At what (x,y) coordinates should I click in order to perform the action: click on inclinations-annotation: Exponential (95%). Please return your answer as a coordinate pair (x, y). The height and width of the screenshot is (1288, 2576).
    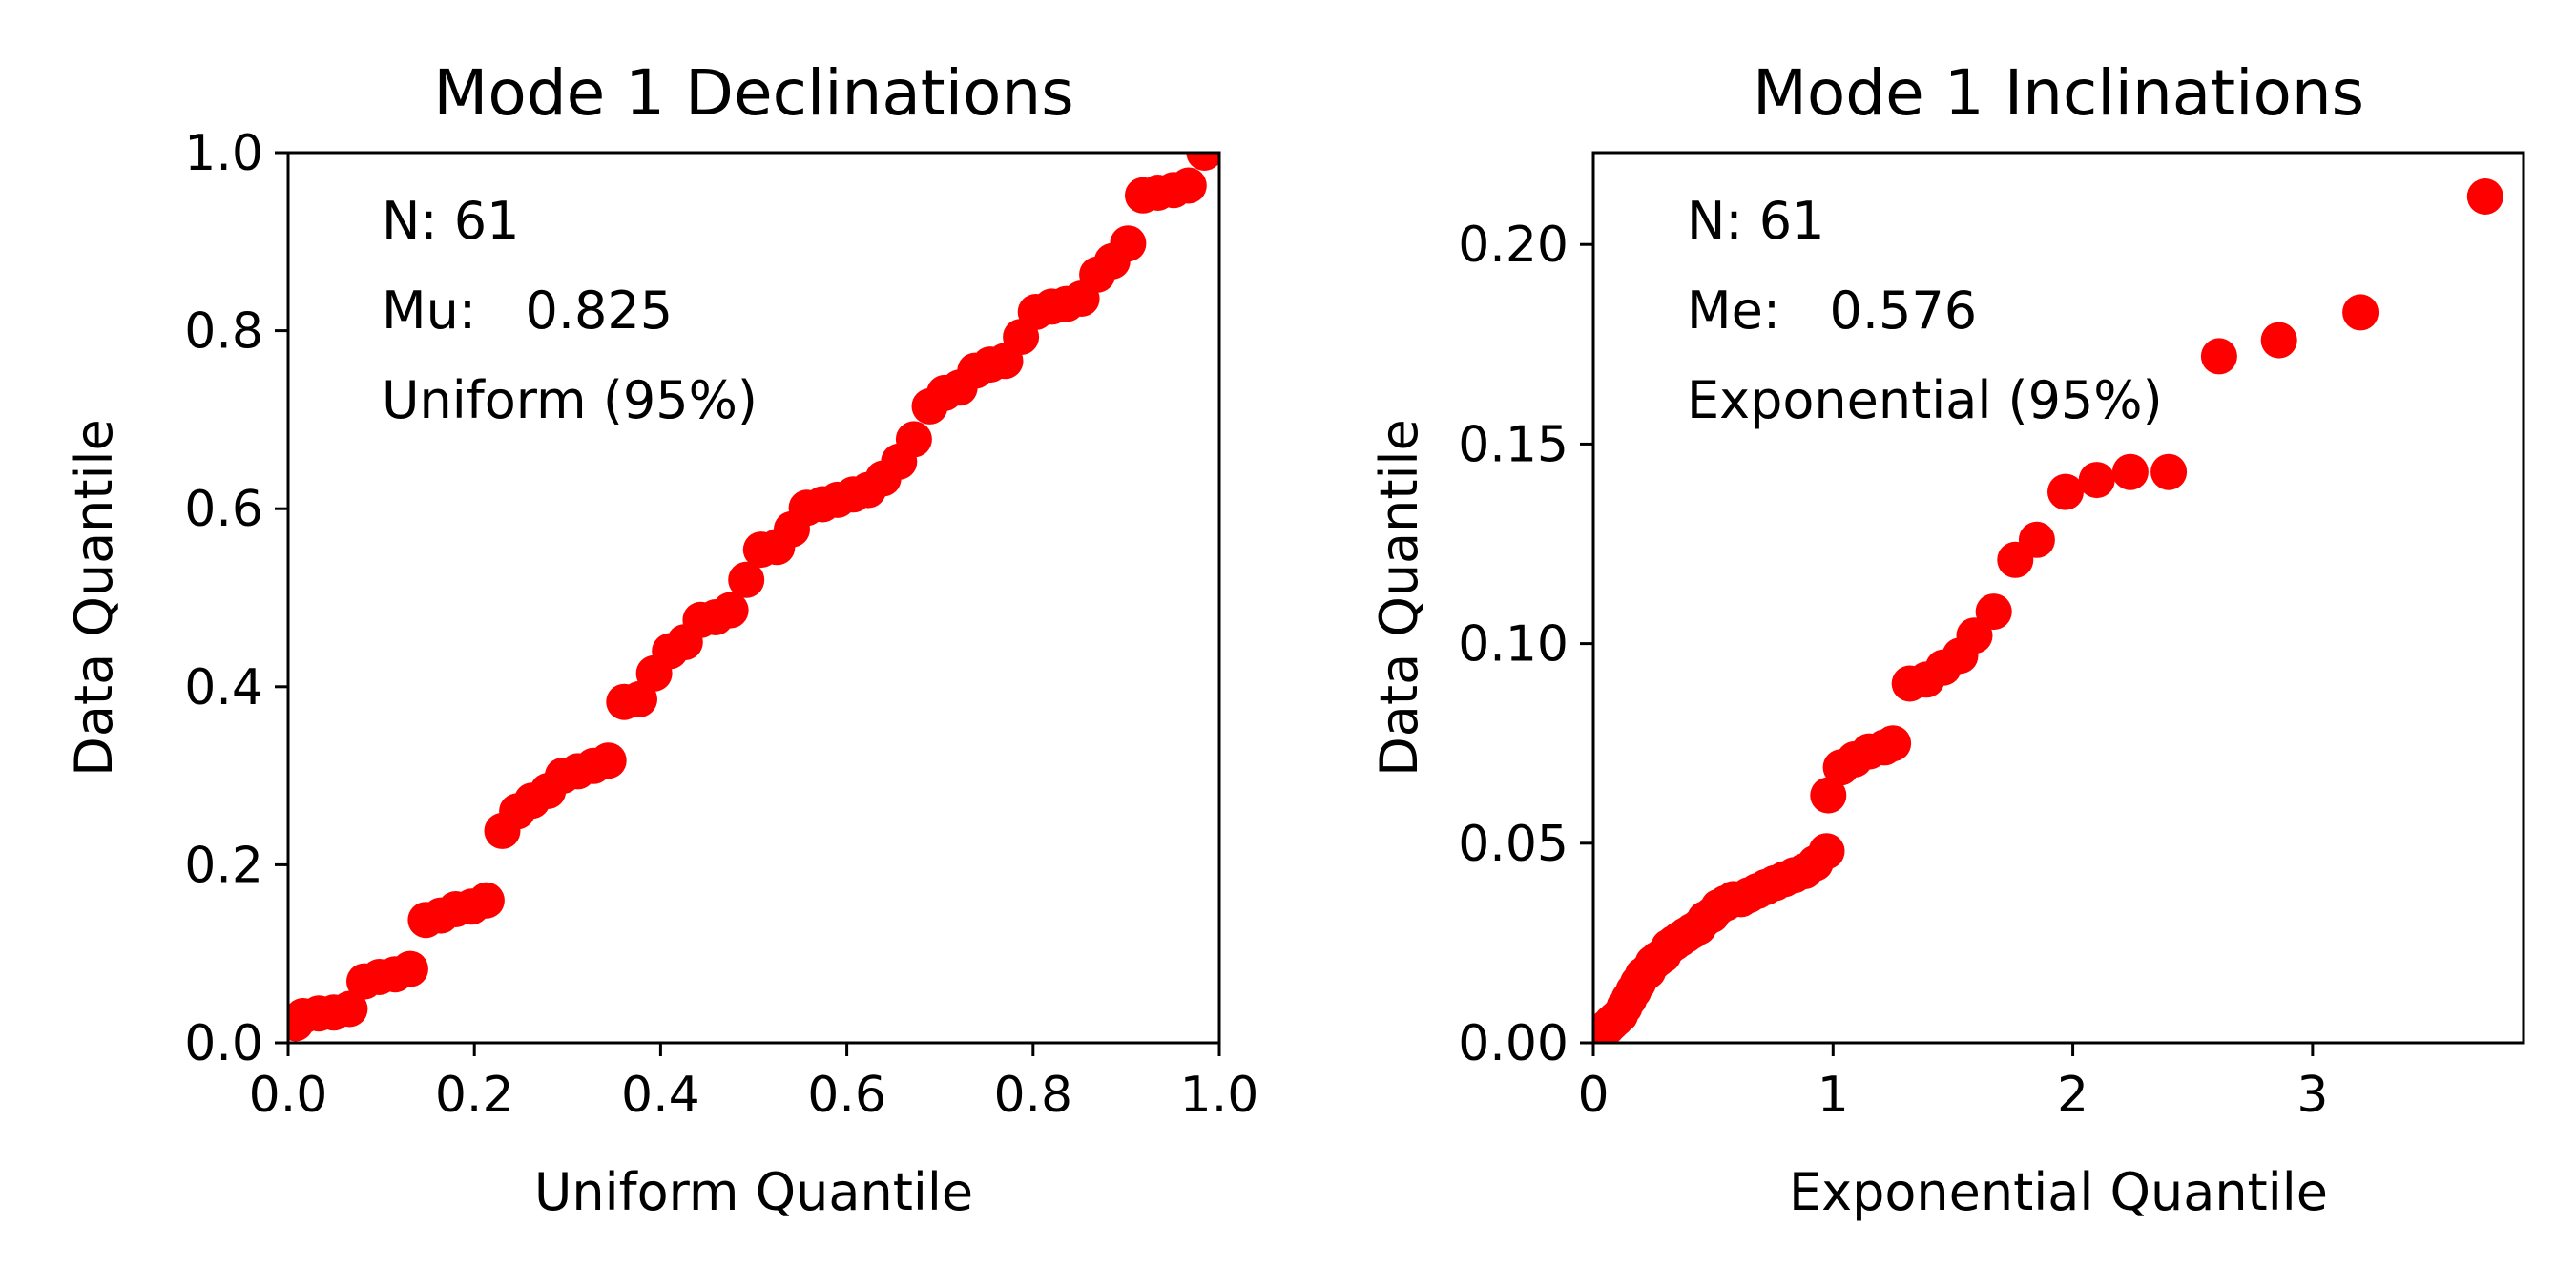
    Looking at the image, I should click on (1925, 400).